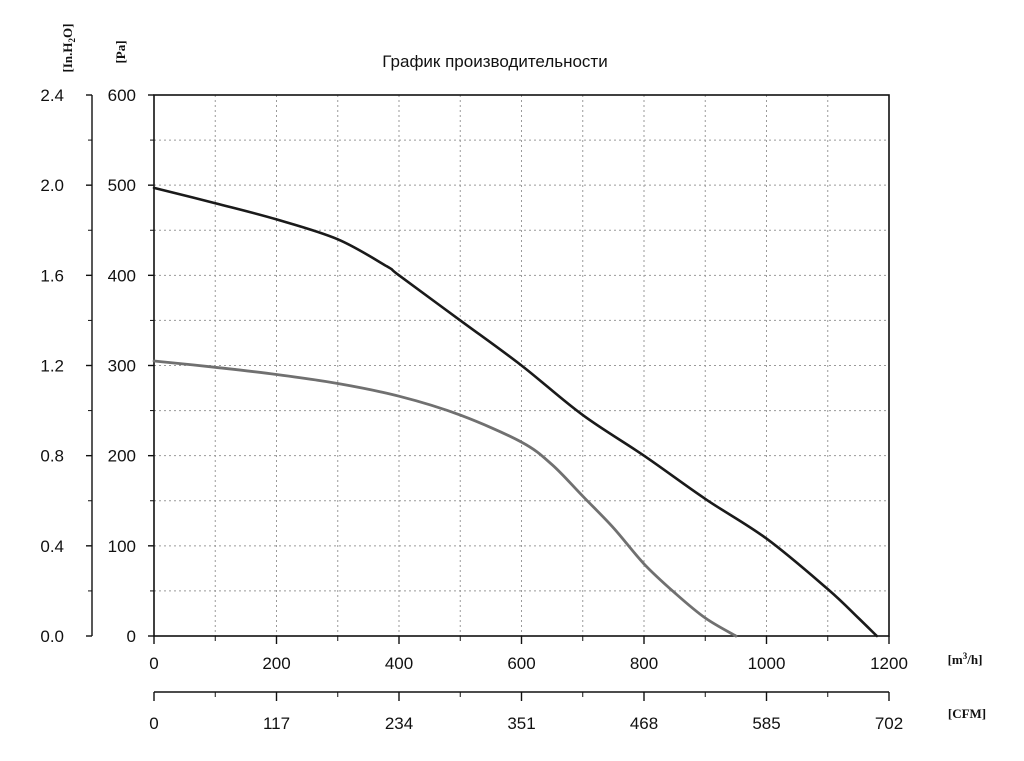 The image size is (1024, 761). What do you see at coordinates (52, 95) in the screenshot?
I see `y-secondary-tick-label: 2.4` at bounding box center [52, 95].